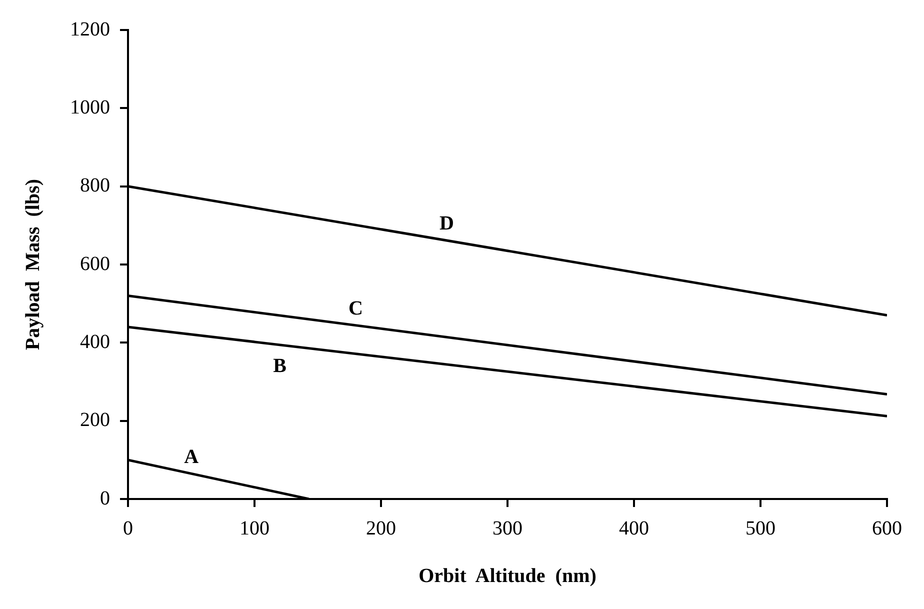  Describe the element at coordinates (447, 223) in the screenshot. I see `series-label: D` at that location.